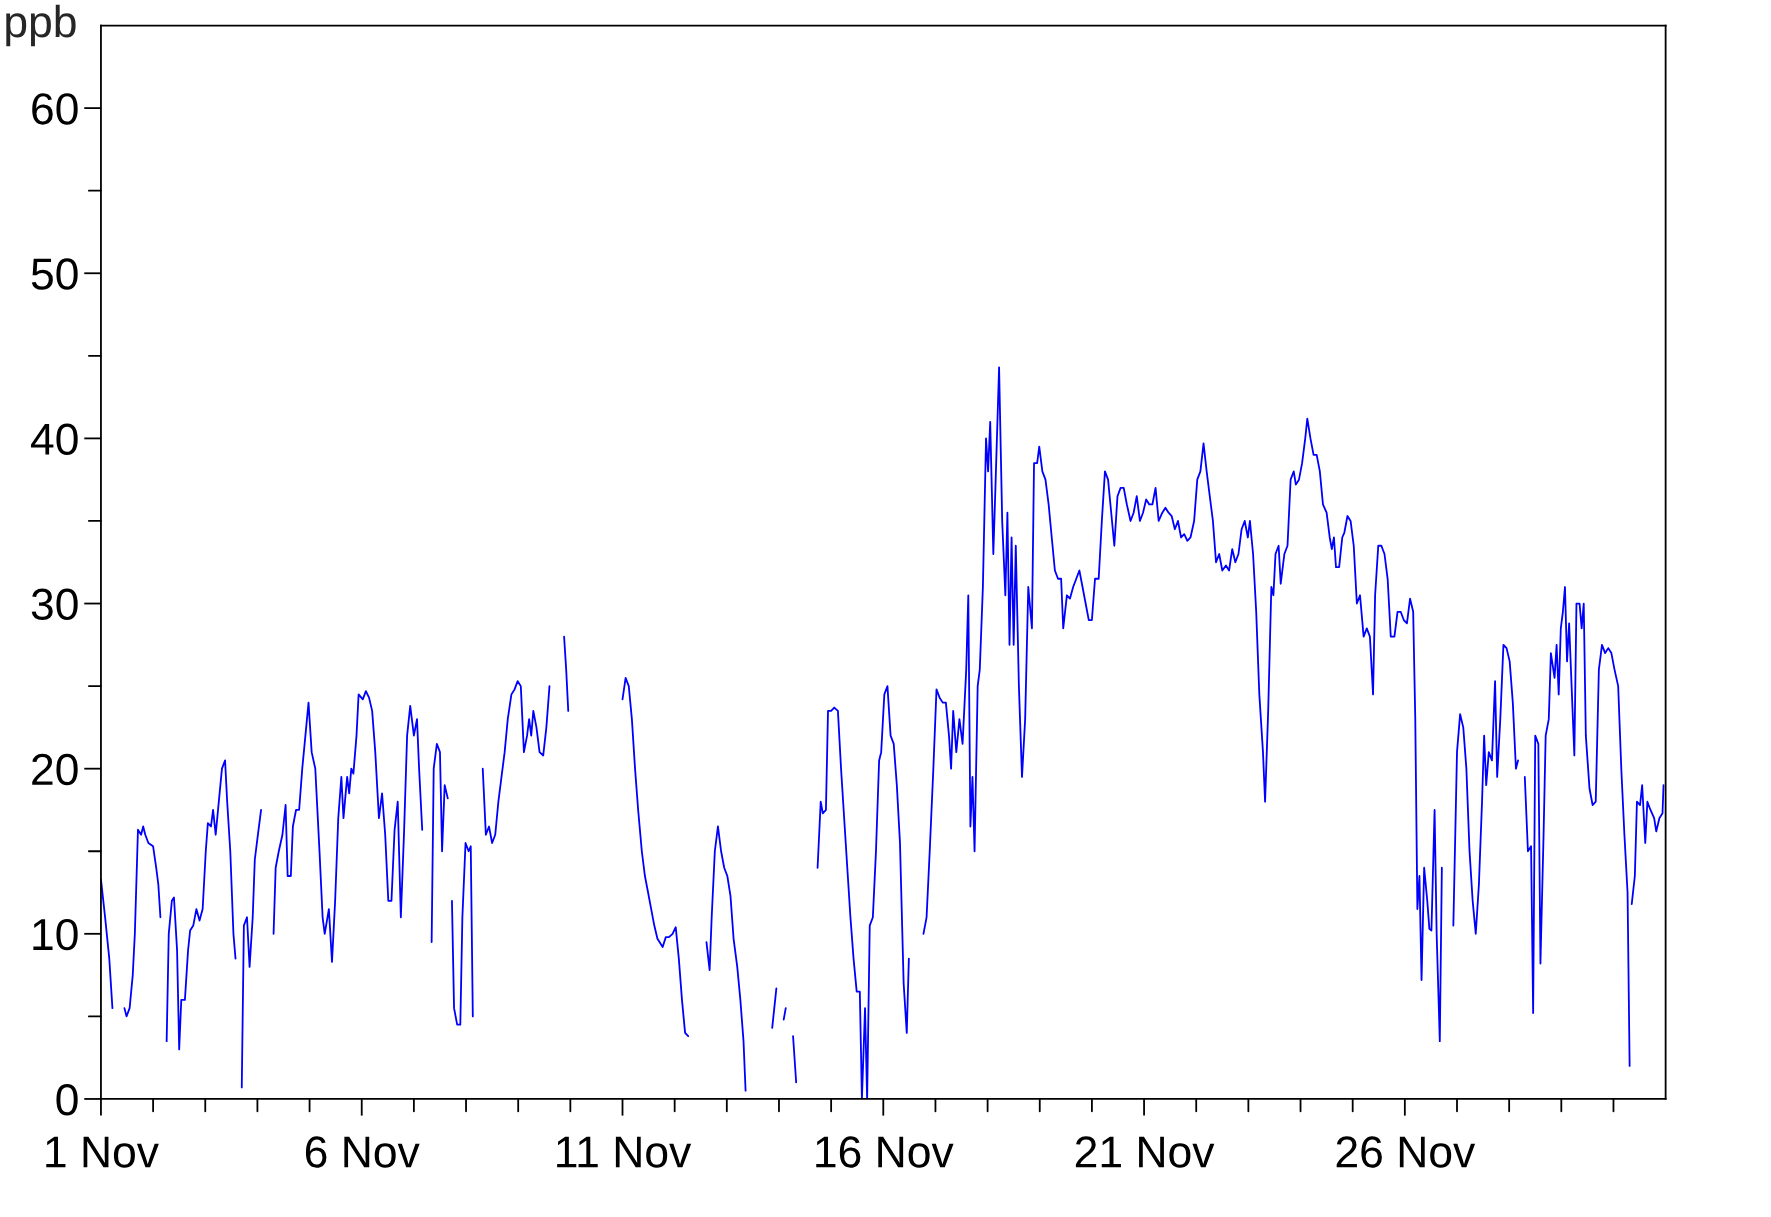  Describe the element at coordinates (41, 25) in the screenshot. I see `y-axis-title: ppb` at that location.